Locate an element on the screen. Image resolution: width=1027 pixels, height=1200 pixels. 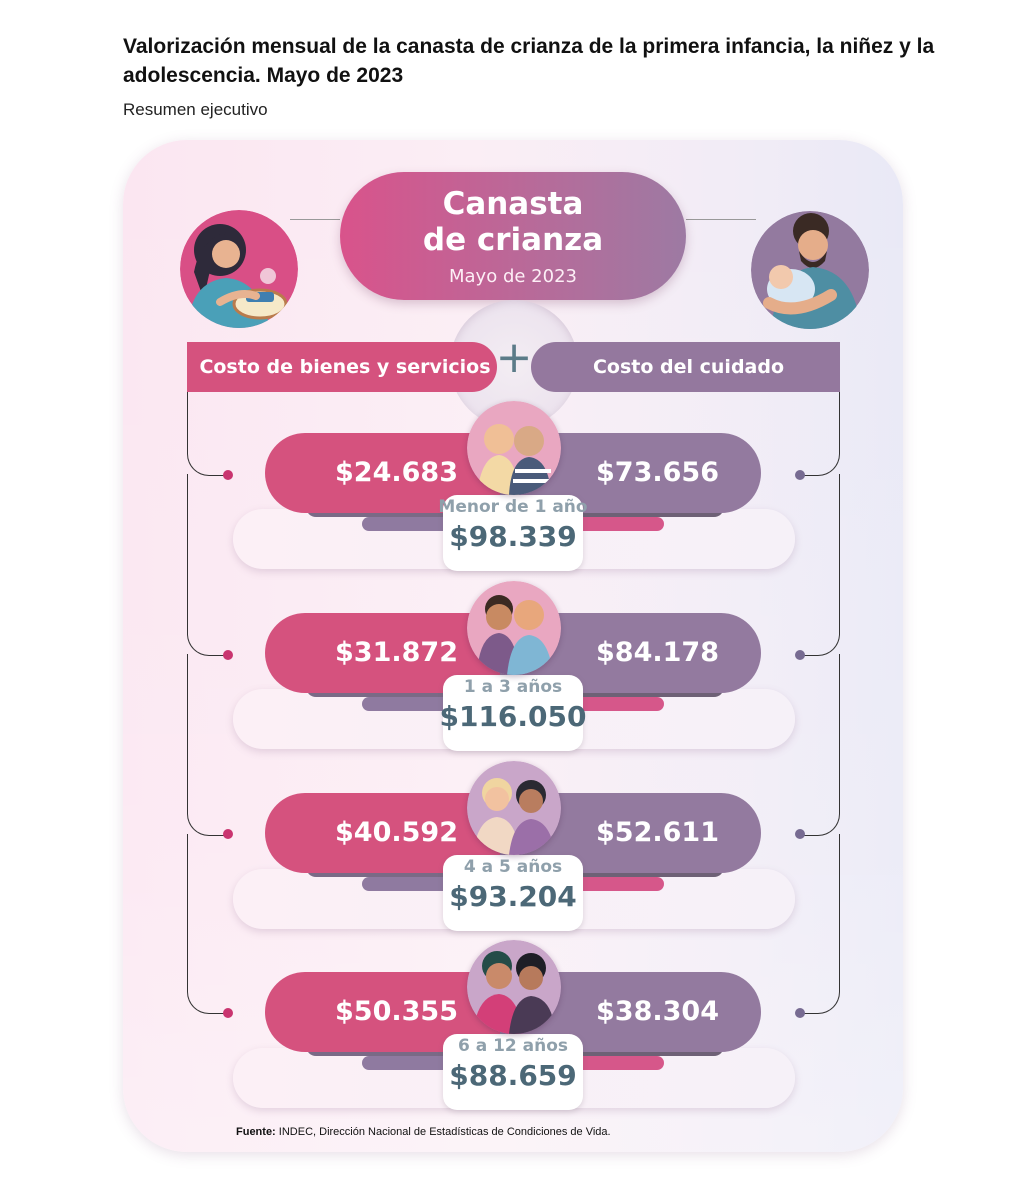
father-illustration-icon is located at coordinates (810, 270).